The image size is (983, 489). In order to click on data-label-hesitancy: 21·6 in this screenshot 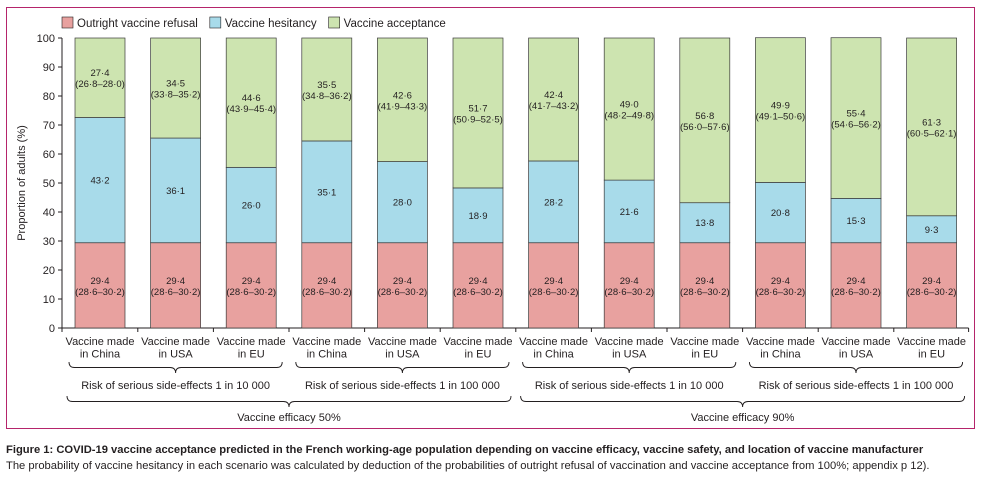, I will do `click(629, 212)`.